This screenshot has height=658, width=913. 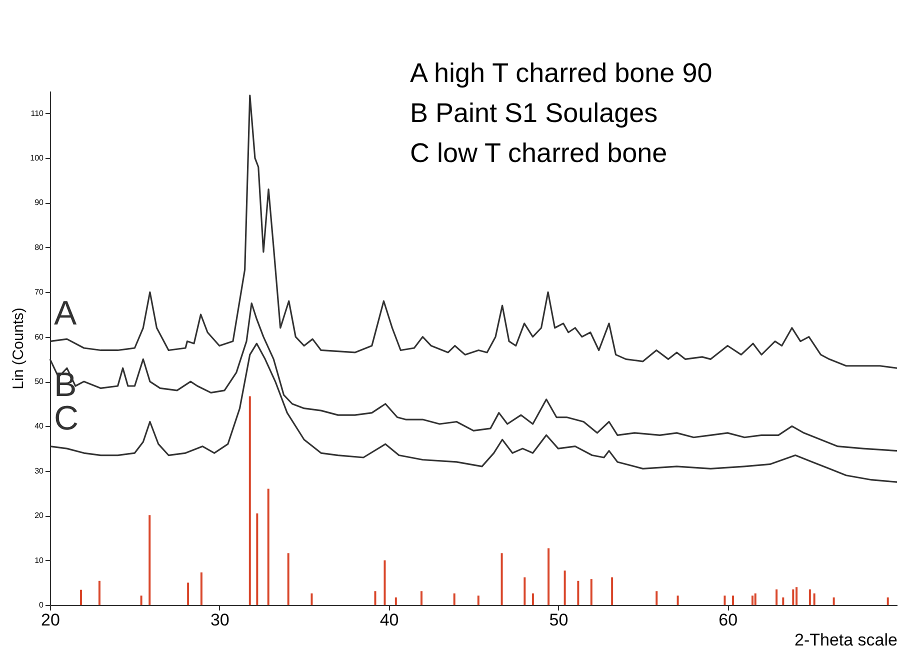 What do you see at coordinates (39, 203) in the screenshot?
I see `y-tick-label: 90` at bounding box center [39, 203].